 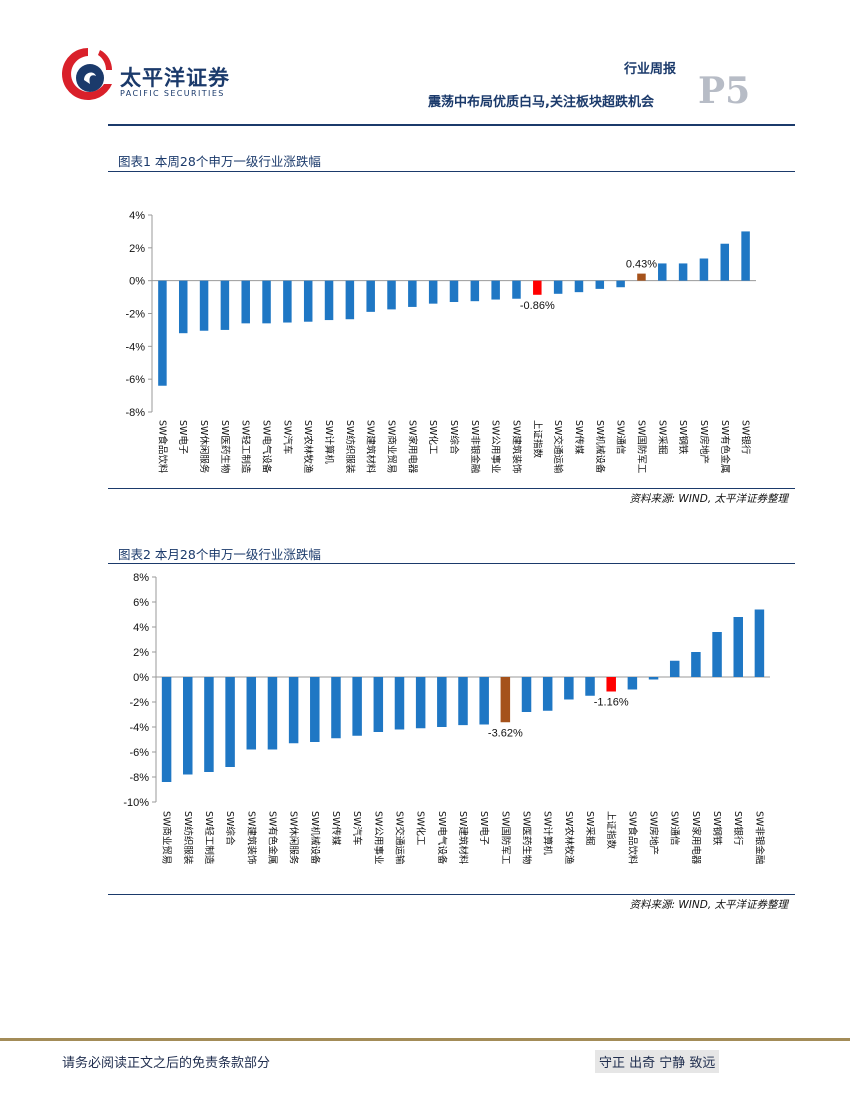 I want to click on y-tick-label: -2%, so click(x=139, y=703).